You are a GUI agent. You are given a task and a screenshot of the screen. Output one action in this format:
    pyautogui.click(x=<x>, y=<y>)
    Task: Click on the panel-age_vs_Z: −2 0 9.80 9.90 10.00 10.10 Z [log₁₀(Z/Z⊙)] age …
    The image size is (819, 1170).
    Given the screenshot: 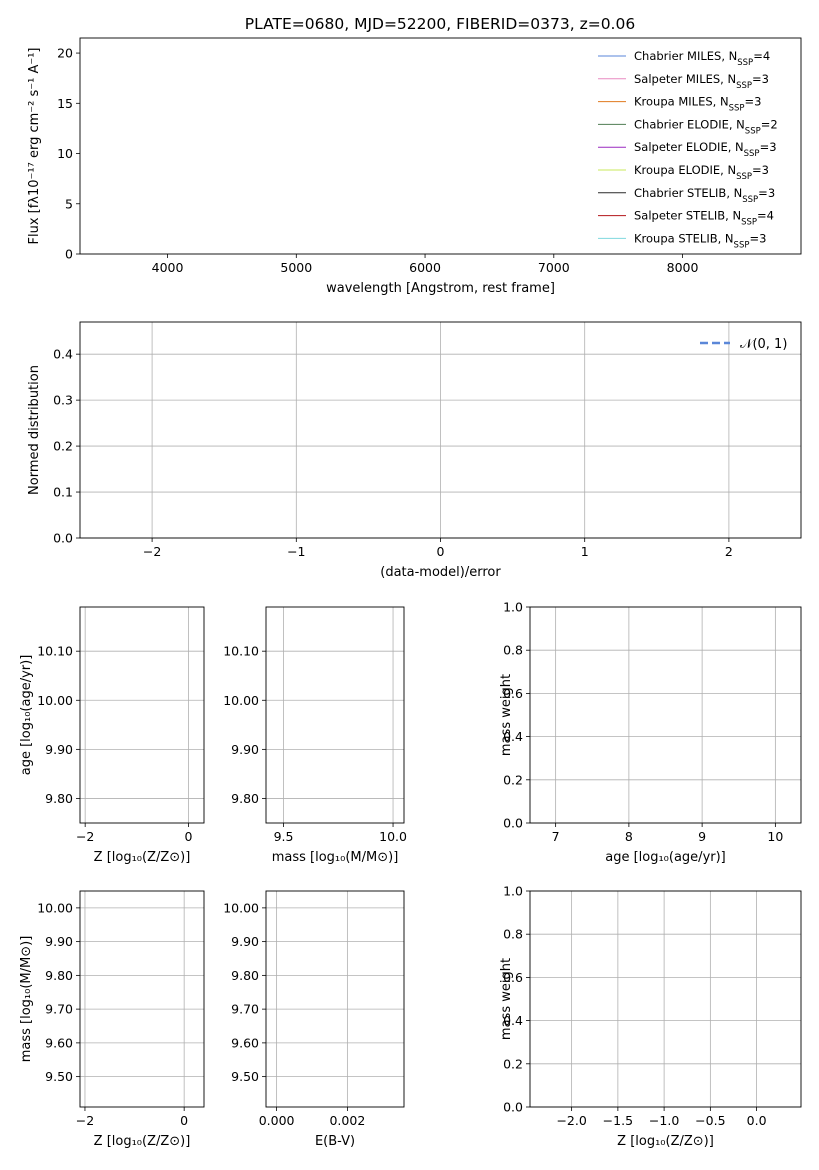 What is the action you would take?
    pyautogui.click(x=112, y=735)
    